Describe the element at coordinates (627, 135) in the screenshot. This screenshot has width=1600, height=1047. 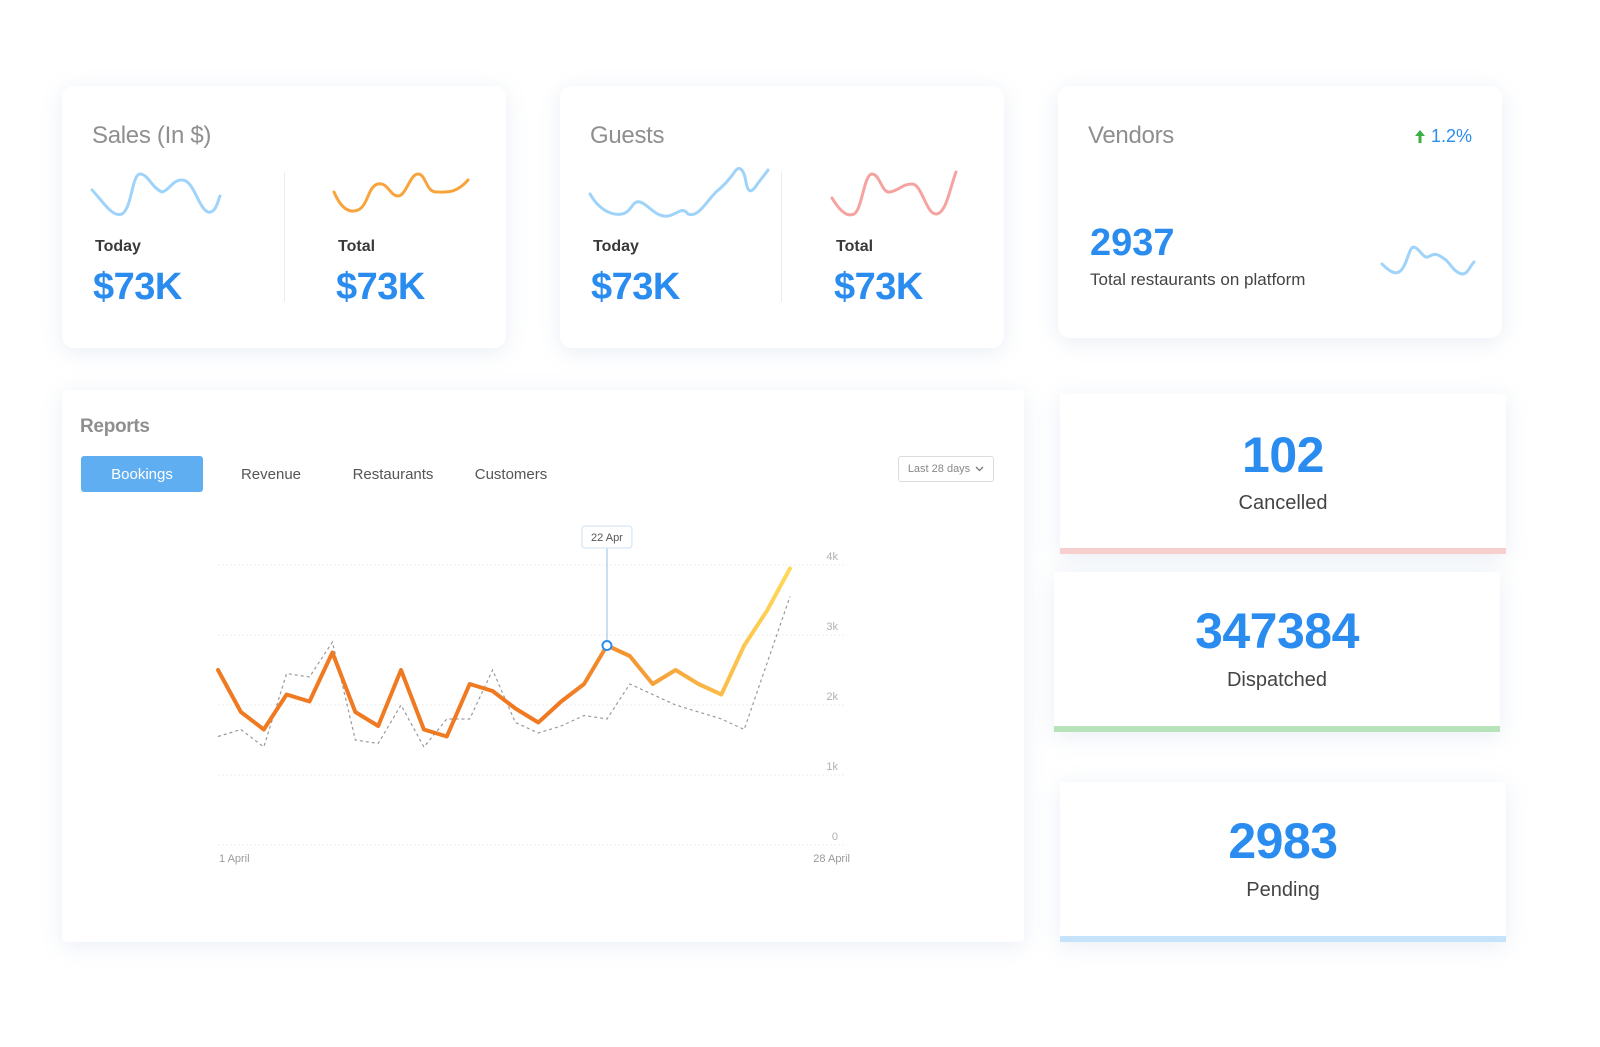
I see `guests-card-title: Guests` at that location.